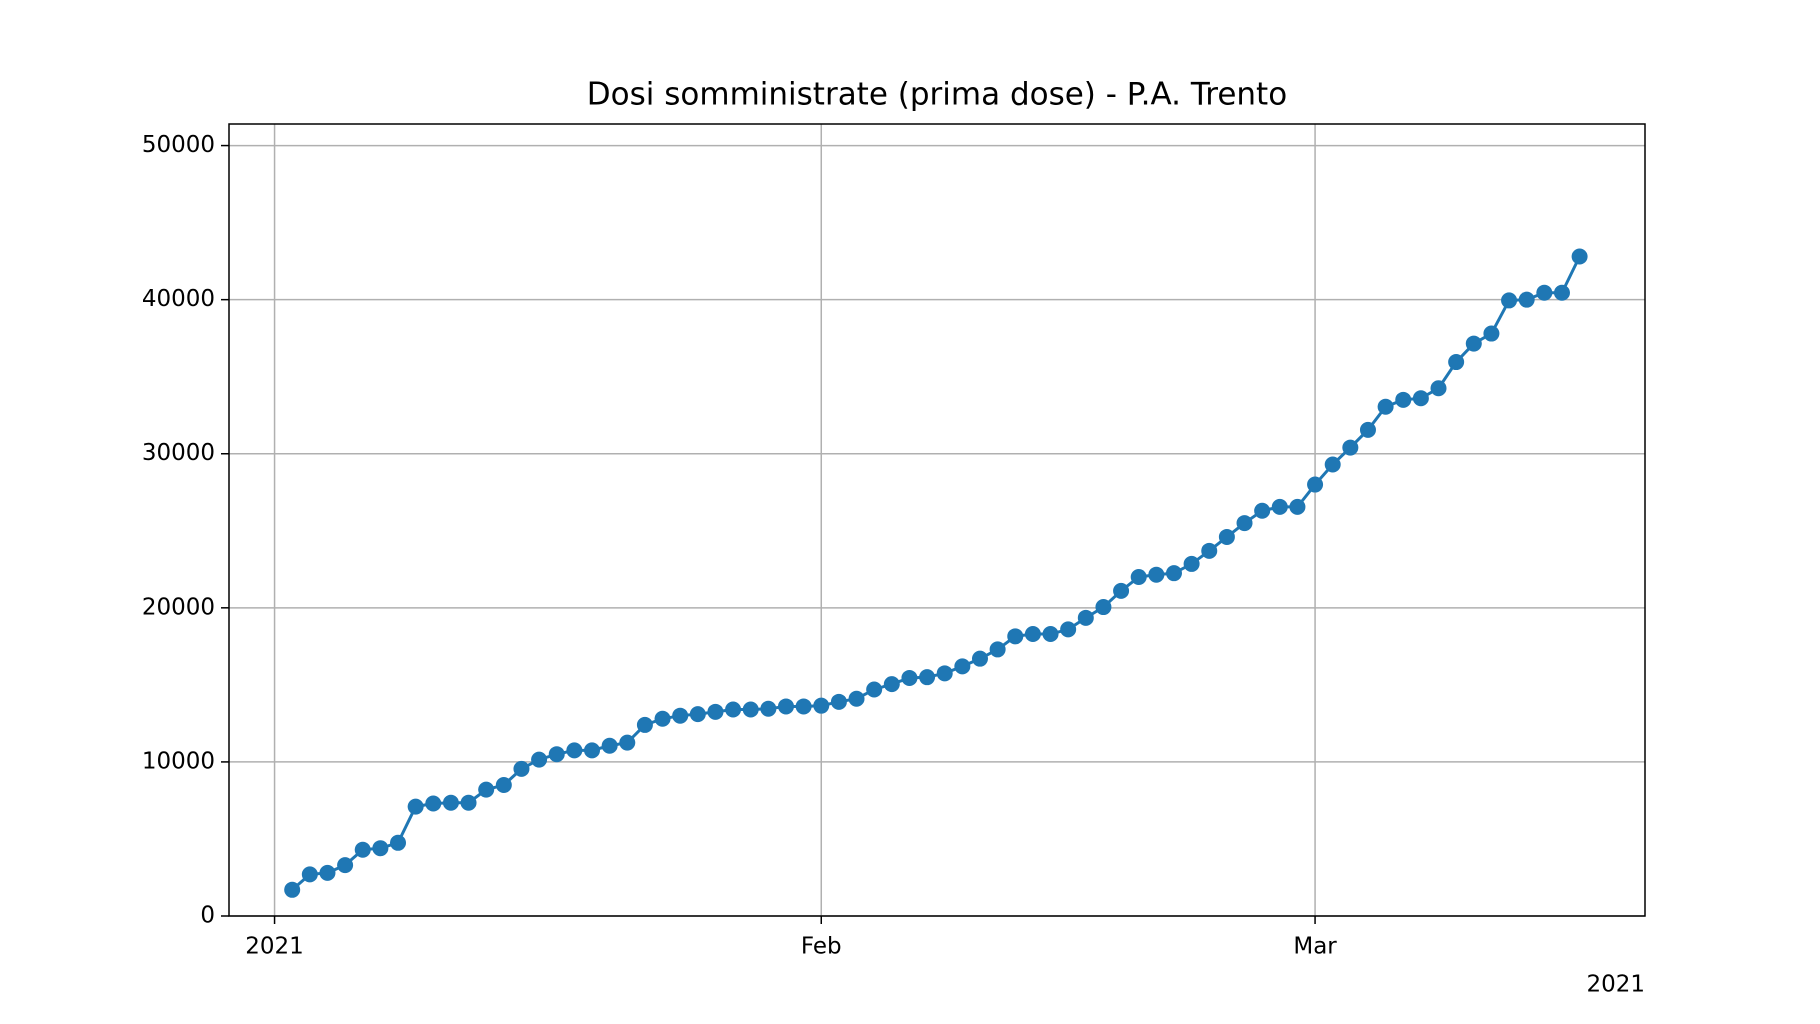 The width and height of the screenshot is (1820, 1024). I want to click on x-offset-label: 2021, so click(1615, 985).